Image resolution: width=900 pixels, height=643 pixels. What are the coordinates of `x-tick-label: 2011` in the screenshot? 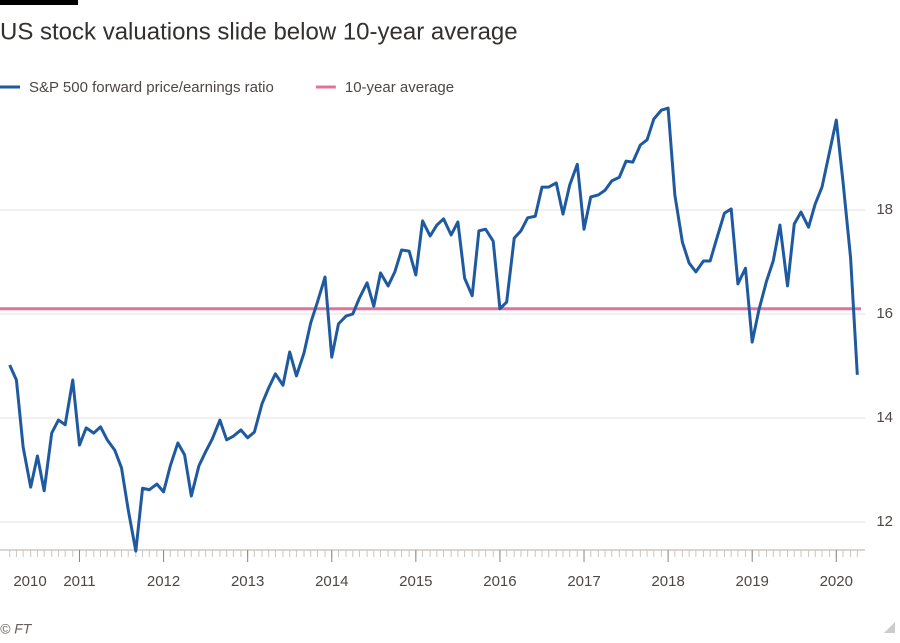 It's located at (79, 581).